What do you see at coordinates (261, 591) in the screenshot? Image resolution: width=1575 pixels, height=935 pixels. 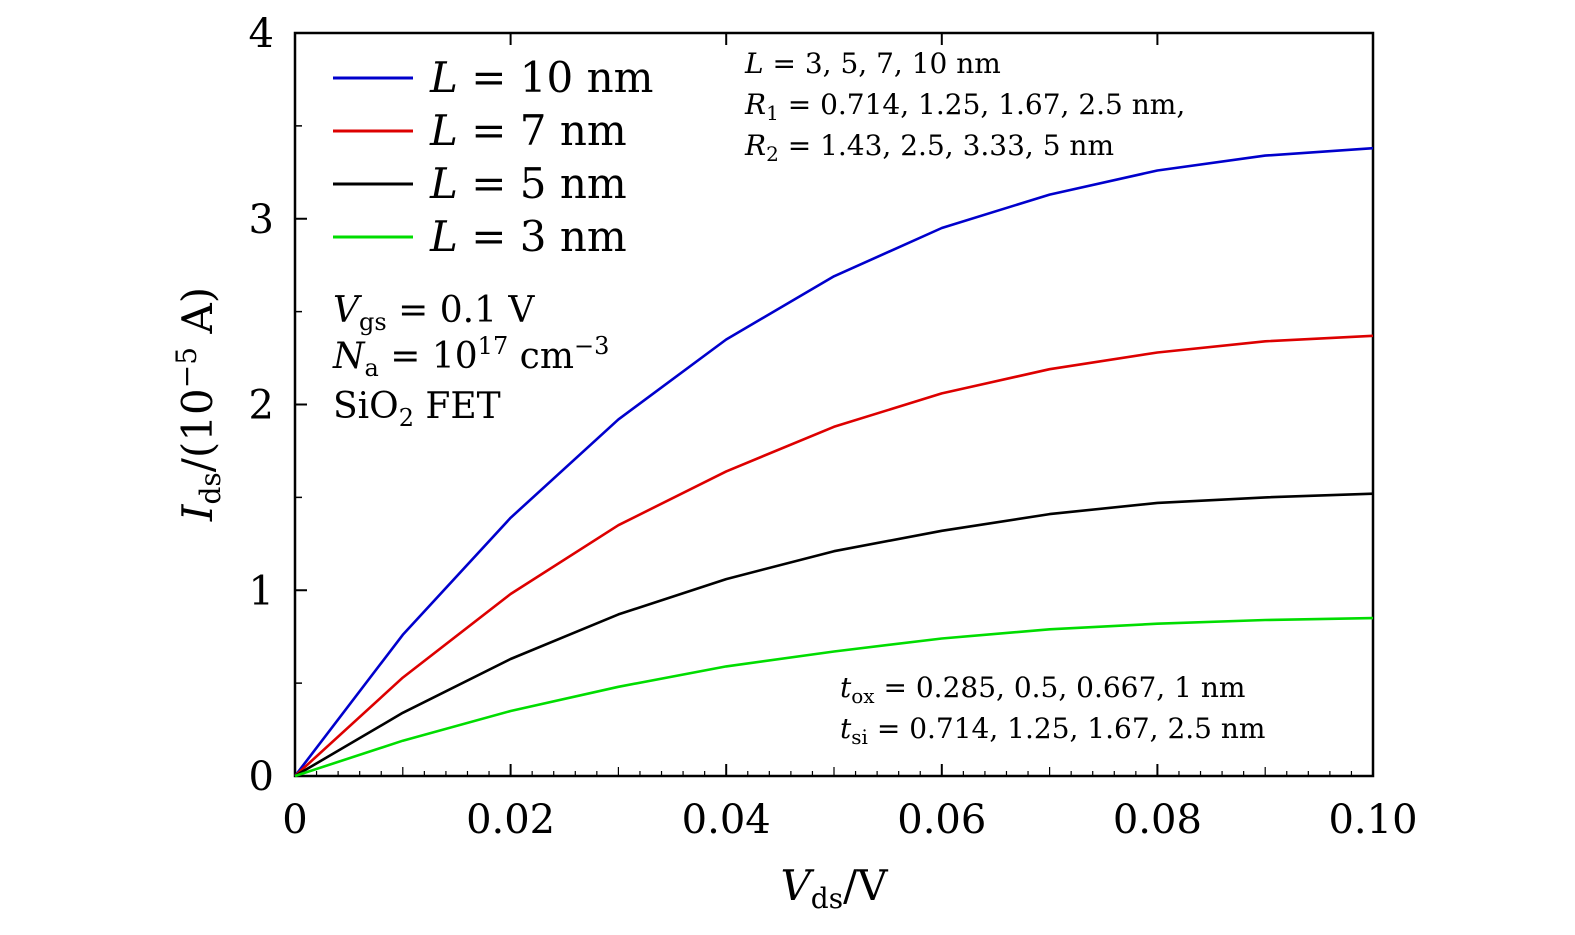 I see `y-tick-label: 1` at bounding box center [261, 591].